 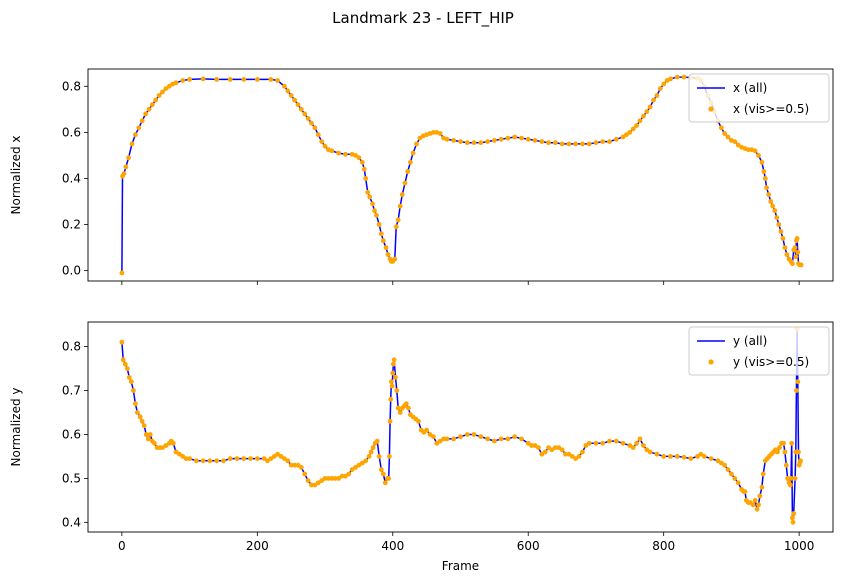 What do you see at coordinates (750, 88) in the screenshot?
I see `x-legend-label-all: x (all)` at bounding box center [750, 88].